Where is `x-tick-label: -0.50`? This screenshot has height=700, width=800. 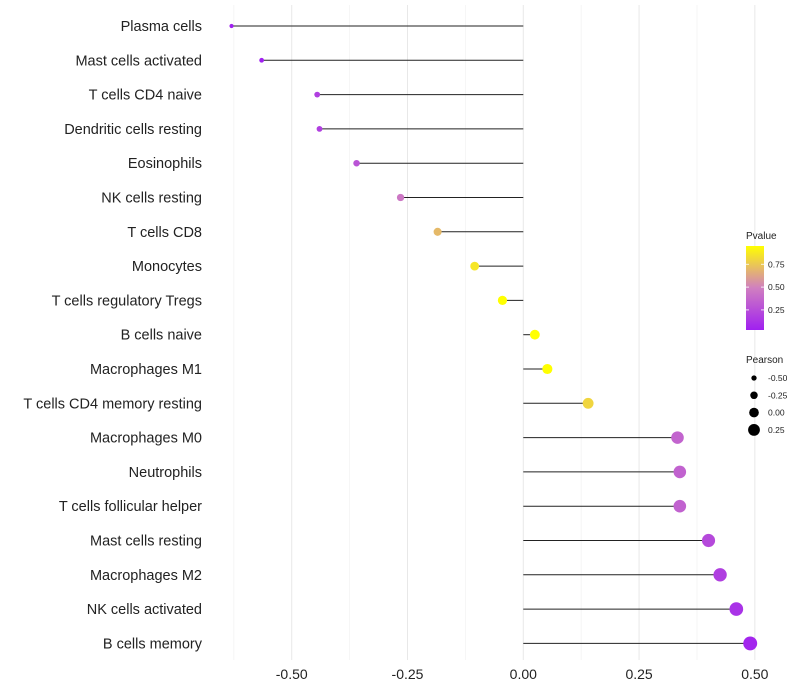
x-tick-label: -0.50 is located at coordinates (292, 674).